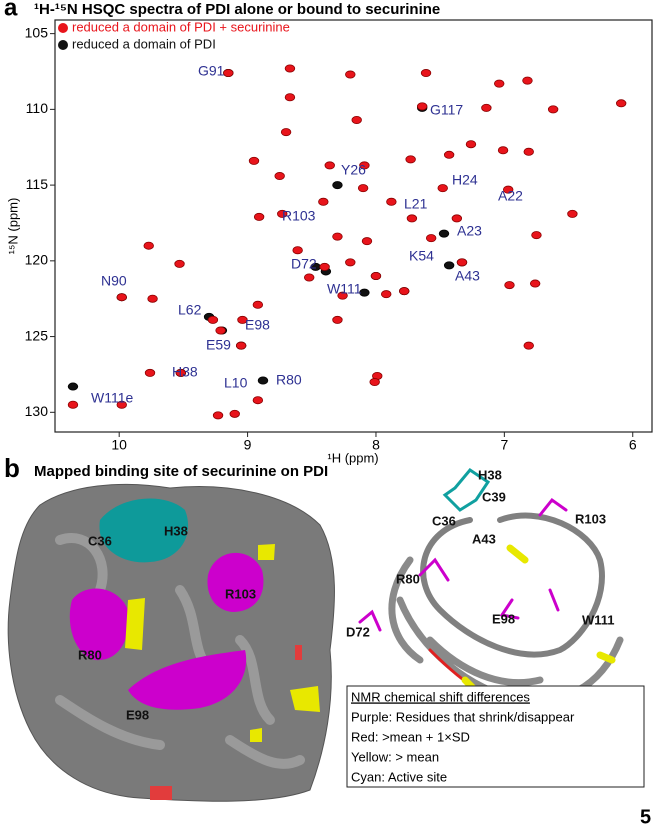  What do you see at coordinates (463, 716) in the screenshot?
I see `legend-item: Purple: Residues that shrink/disappear` at bounding box center [463, 716].